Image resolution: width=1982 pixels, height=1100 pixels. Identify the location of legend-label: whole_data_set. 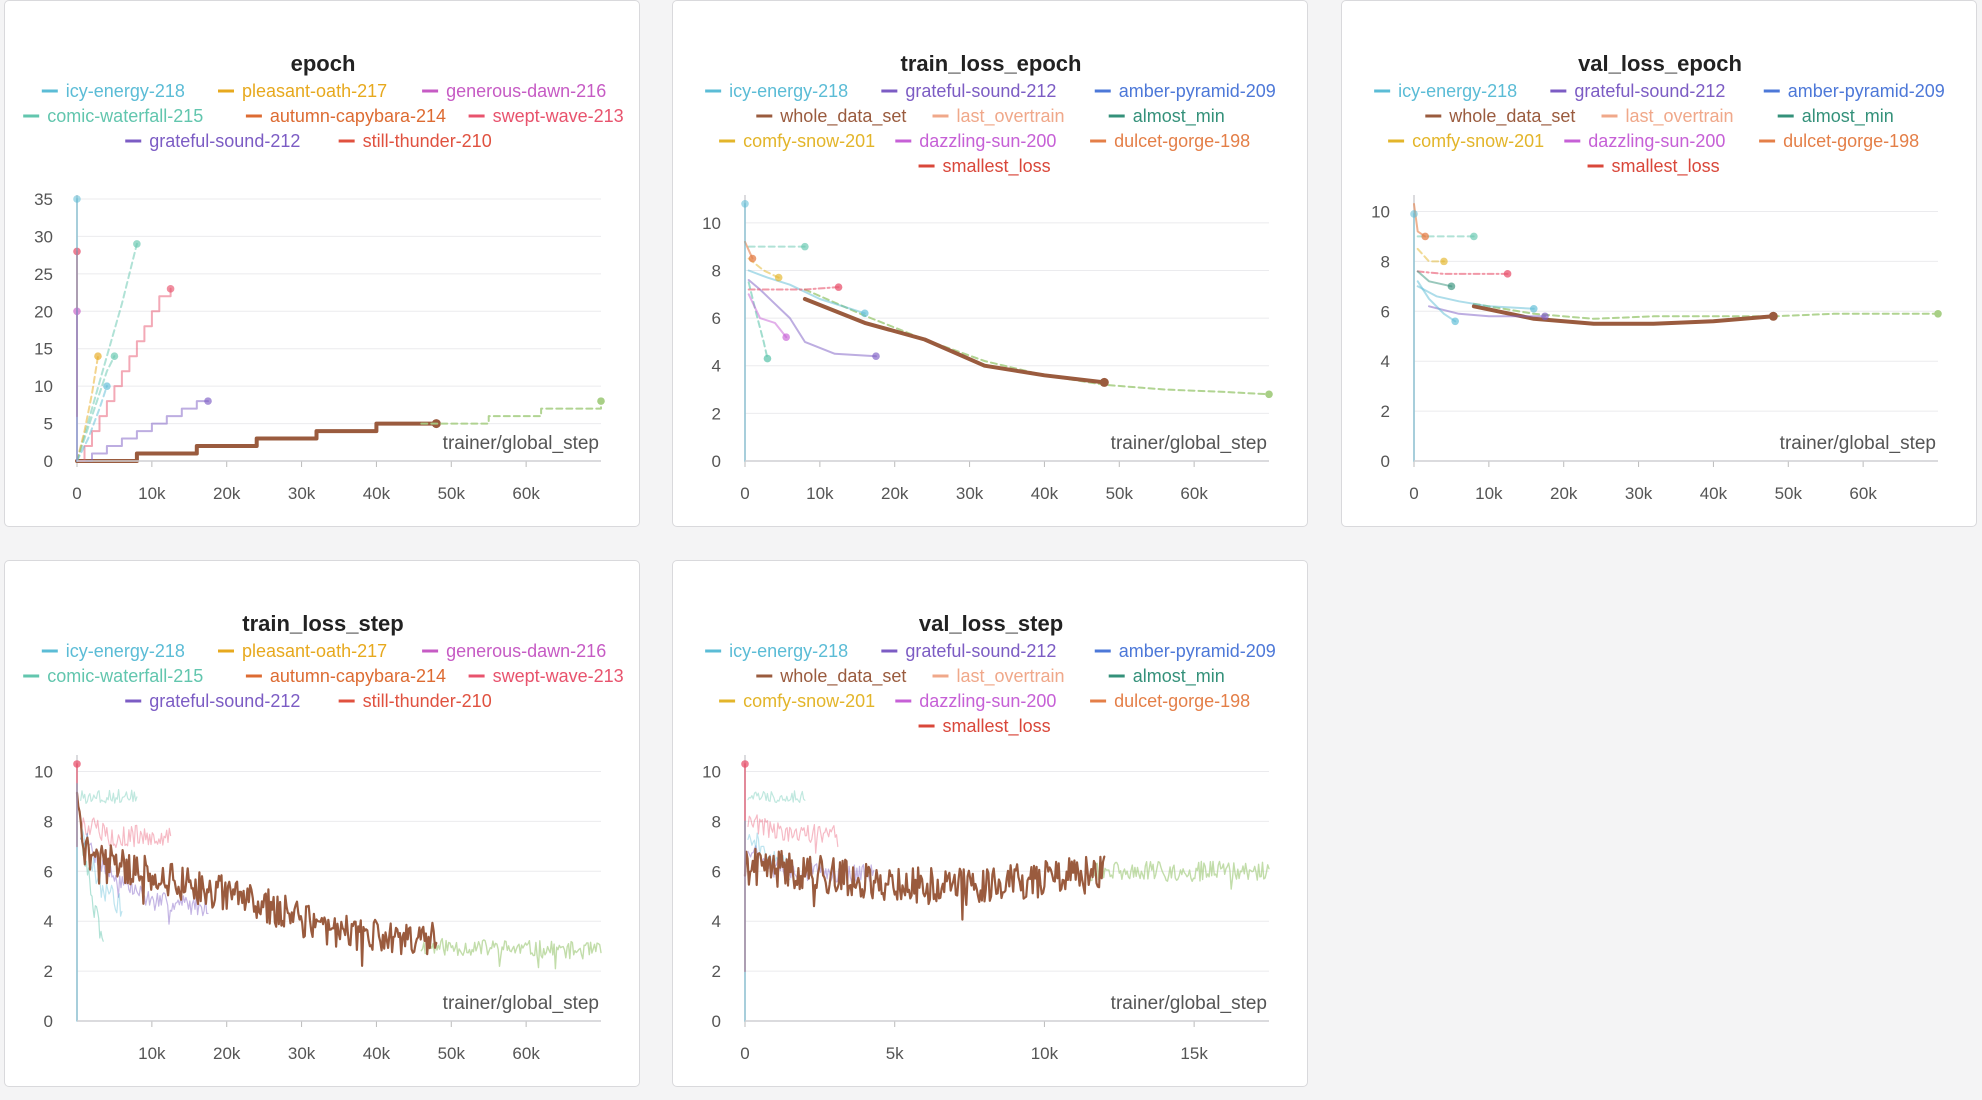
(842, 676).